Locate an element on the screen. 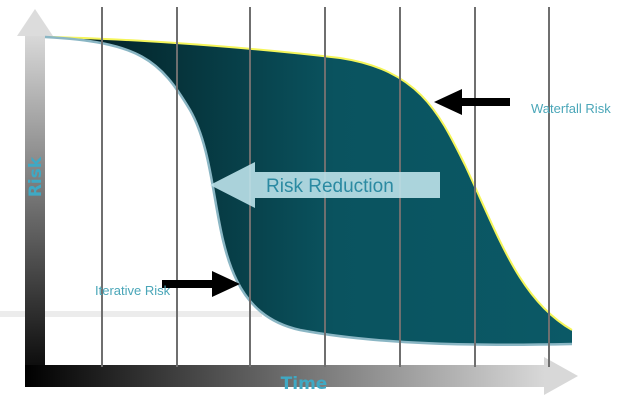 This screenshot has width=641, height=397. y-axis is located at coordinates (35, 198).